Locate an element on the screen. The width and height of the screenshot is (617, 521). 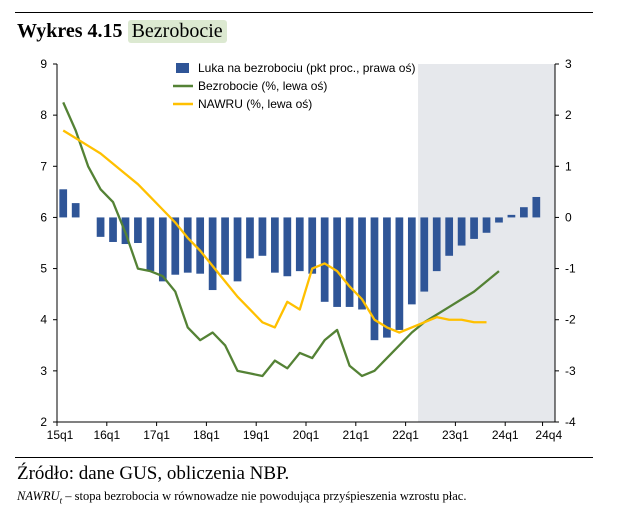
right-tick-label: 1 is located at coordinates (568, 166).